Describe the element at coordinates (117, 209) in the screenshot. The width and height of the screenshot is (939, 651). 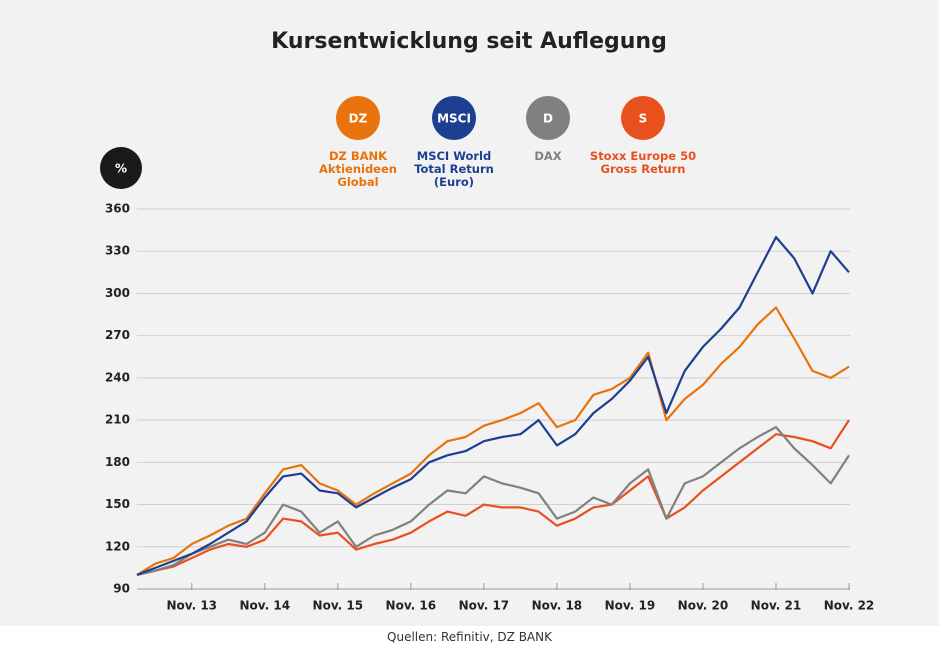
I see `y-tick-label: 360` at that location.